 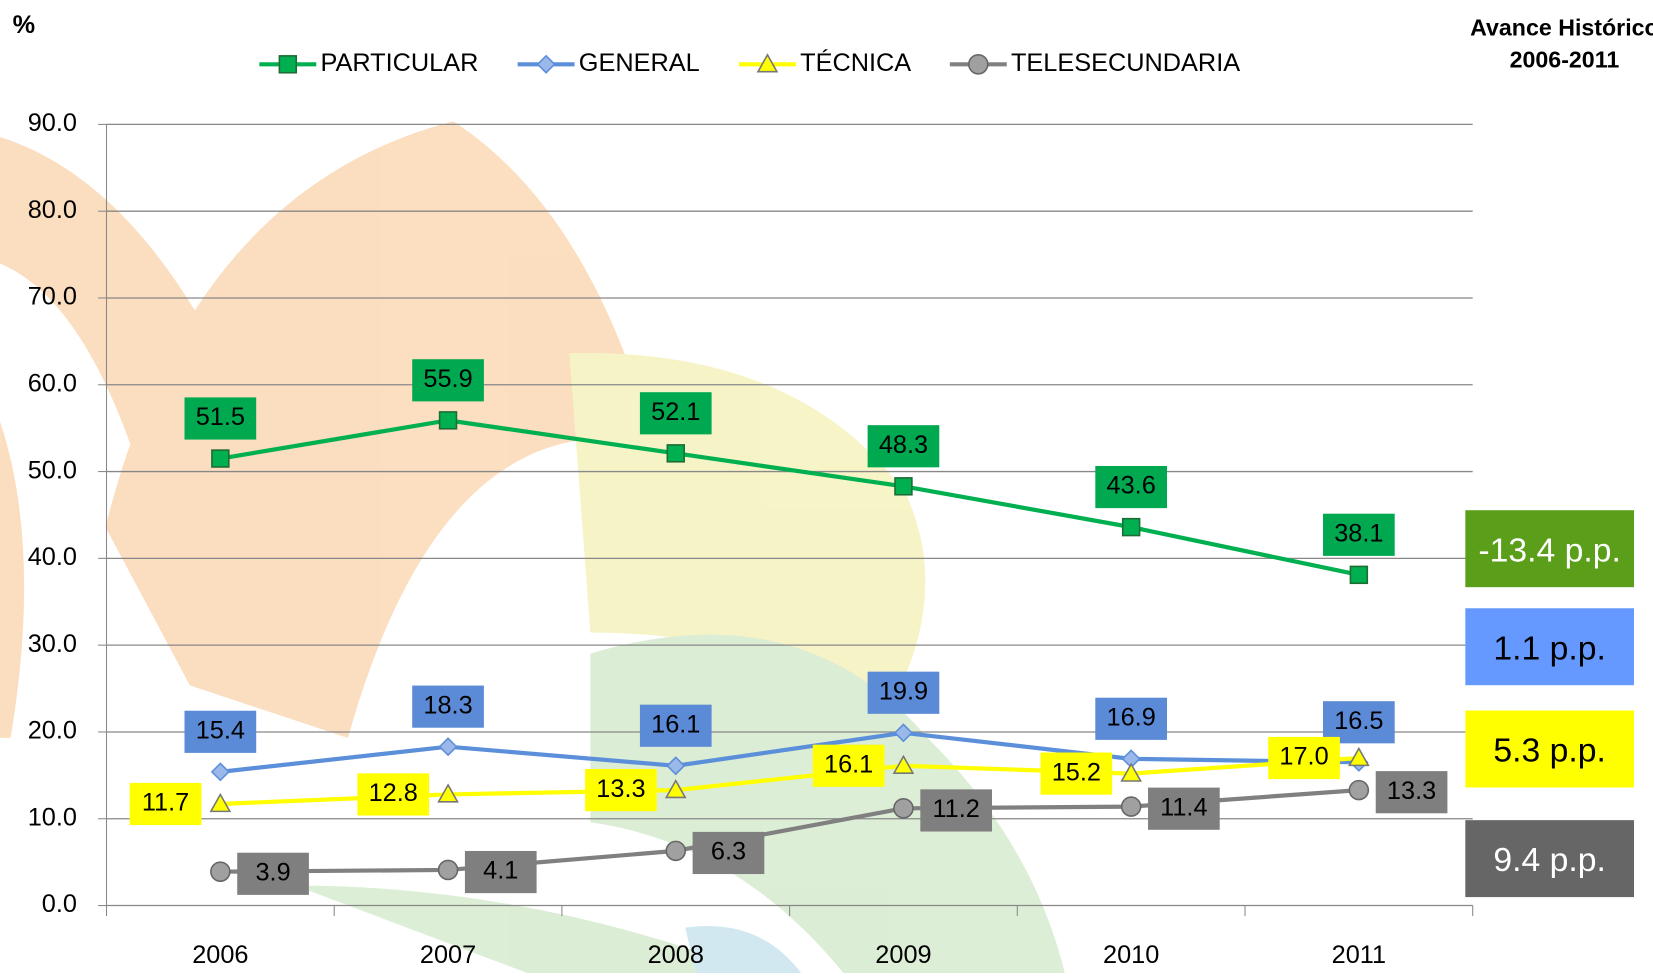 I want to click on x-tick-label: 2011, so click(x=1359, y=955).